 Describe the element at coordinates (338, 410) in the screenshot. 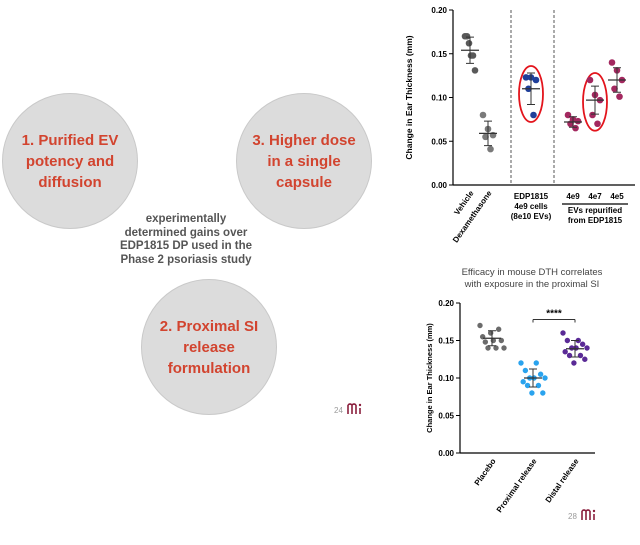

I see `page-number: 24` at that location.